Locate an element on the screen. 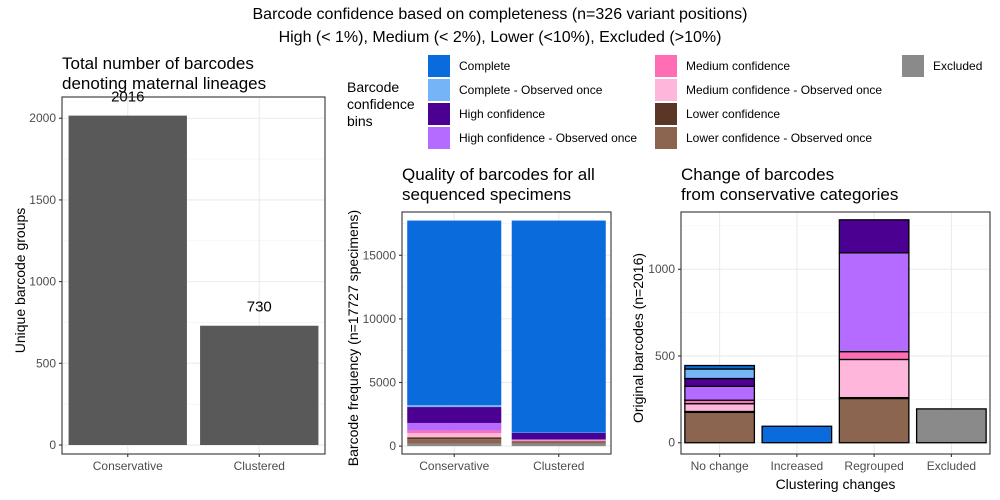 Image resolution: width=1000 pixels, height=500 pixels. panel-title-line: Total number of barcodes is located at coordinates (158, 63).